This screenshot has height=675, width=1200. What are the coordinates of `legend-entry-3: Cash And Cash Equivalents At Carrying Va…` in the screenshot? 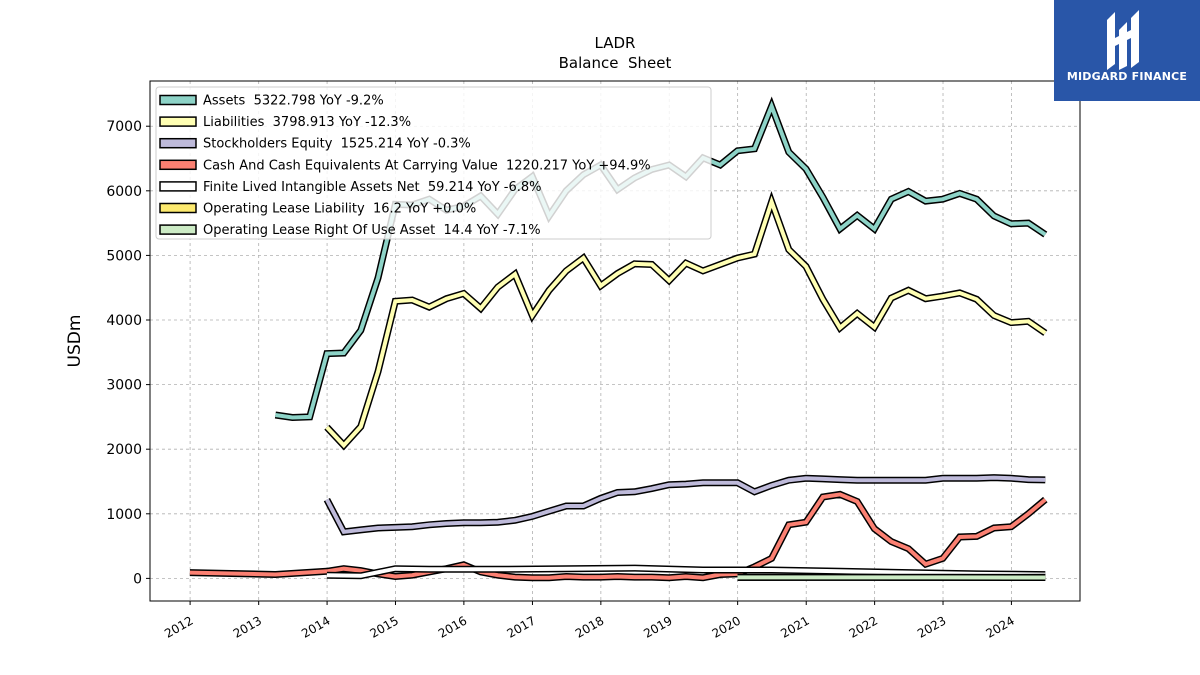 It's located at (427, 165).